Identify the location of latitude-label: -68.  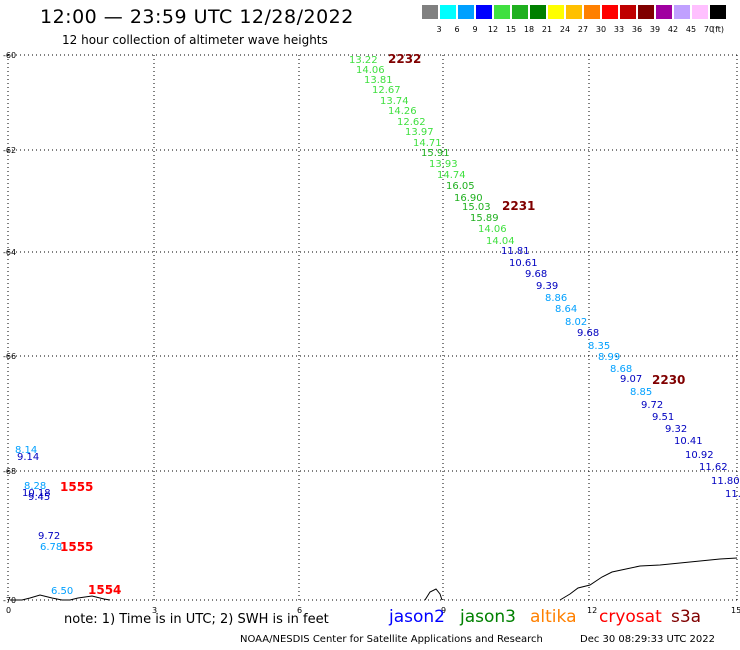
(9, 471).